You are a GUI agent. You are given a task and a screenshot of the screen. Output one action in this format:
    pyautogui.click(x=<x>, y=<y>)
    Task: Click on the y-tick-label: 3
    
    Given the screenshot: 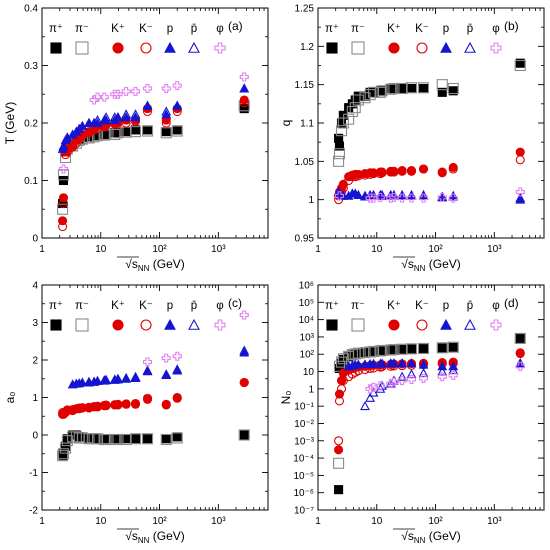 What is the action you would take?
    pyautogui.click(x=35, y=323)
    